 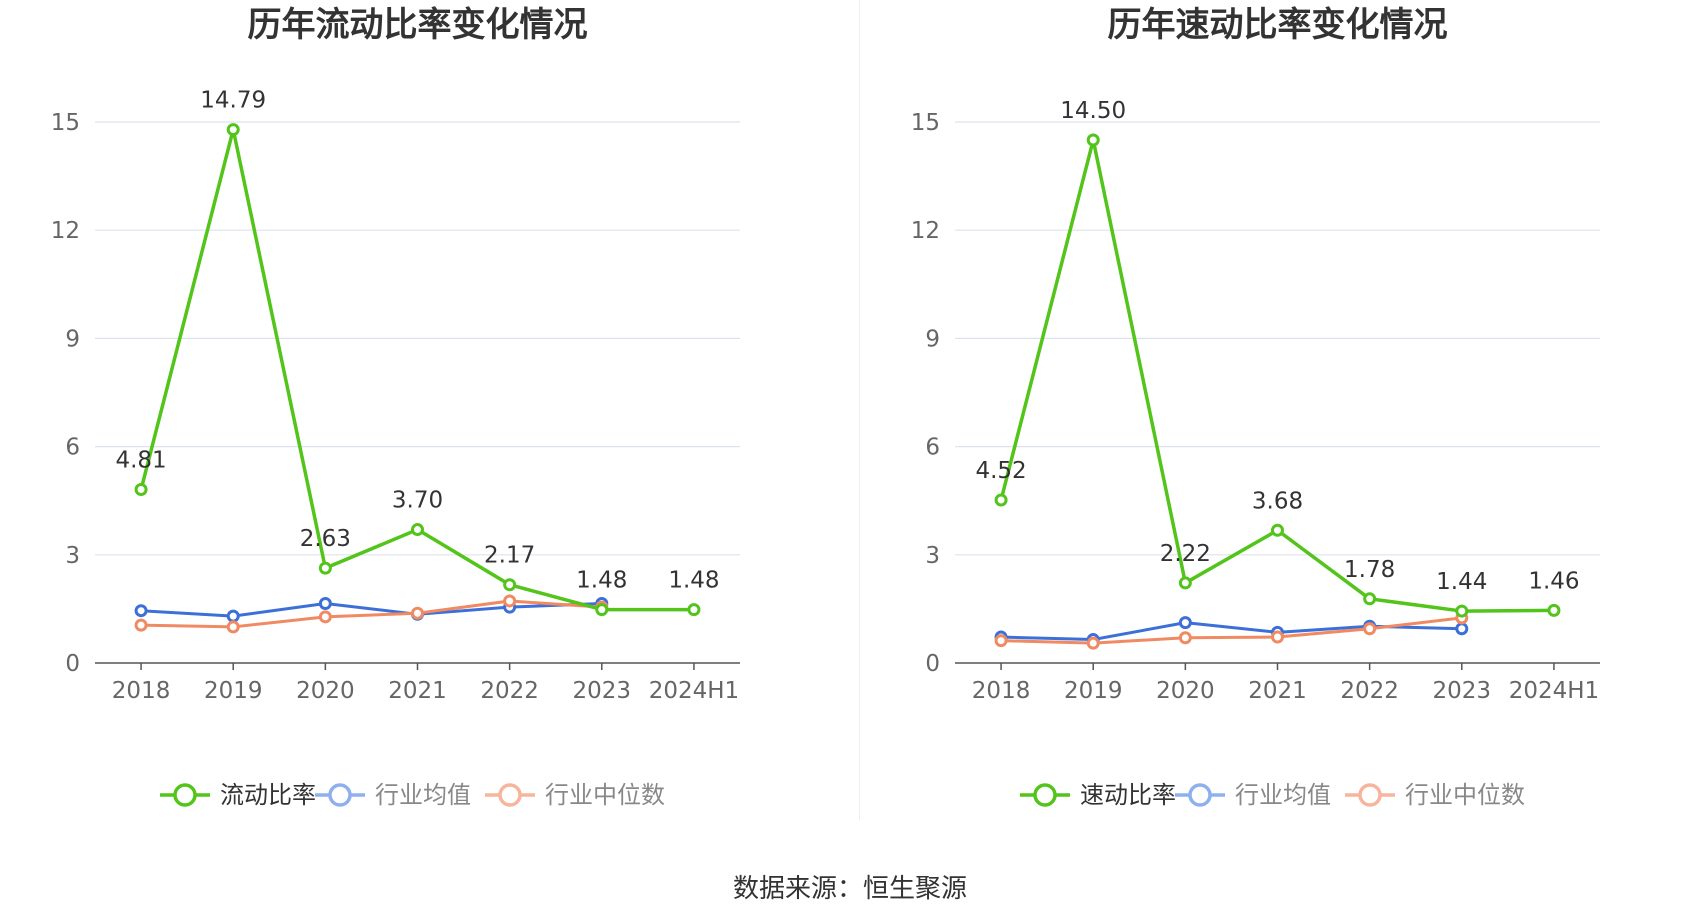 I want to click on chart-divider, so click(x=859, y=410).